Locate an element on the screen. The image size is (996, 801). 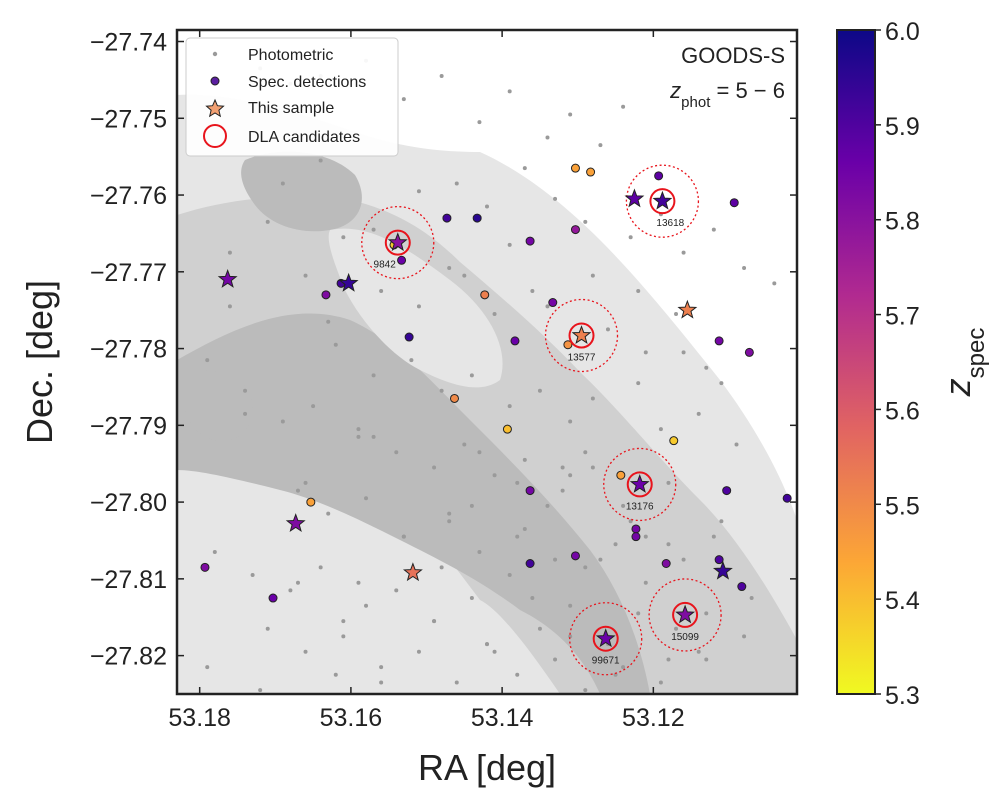
colorbar-tick-label: 5.9 is located at coordinates (902, 127).